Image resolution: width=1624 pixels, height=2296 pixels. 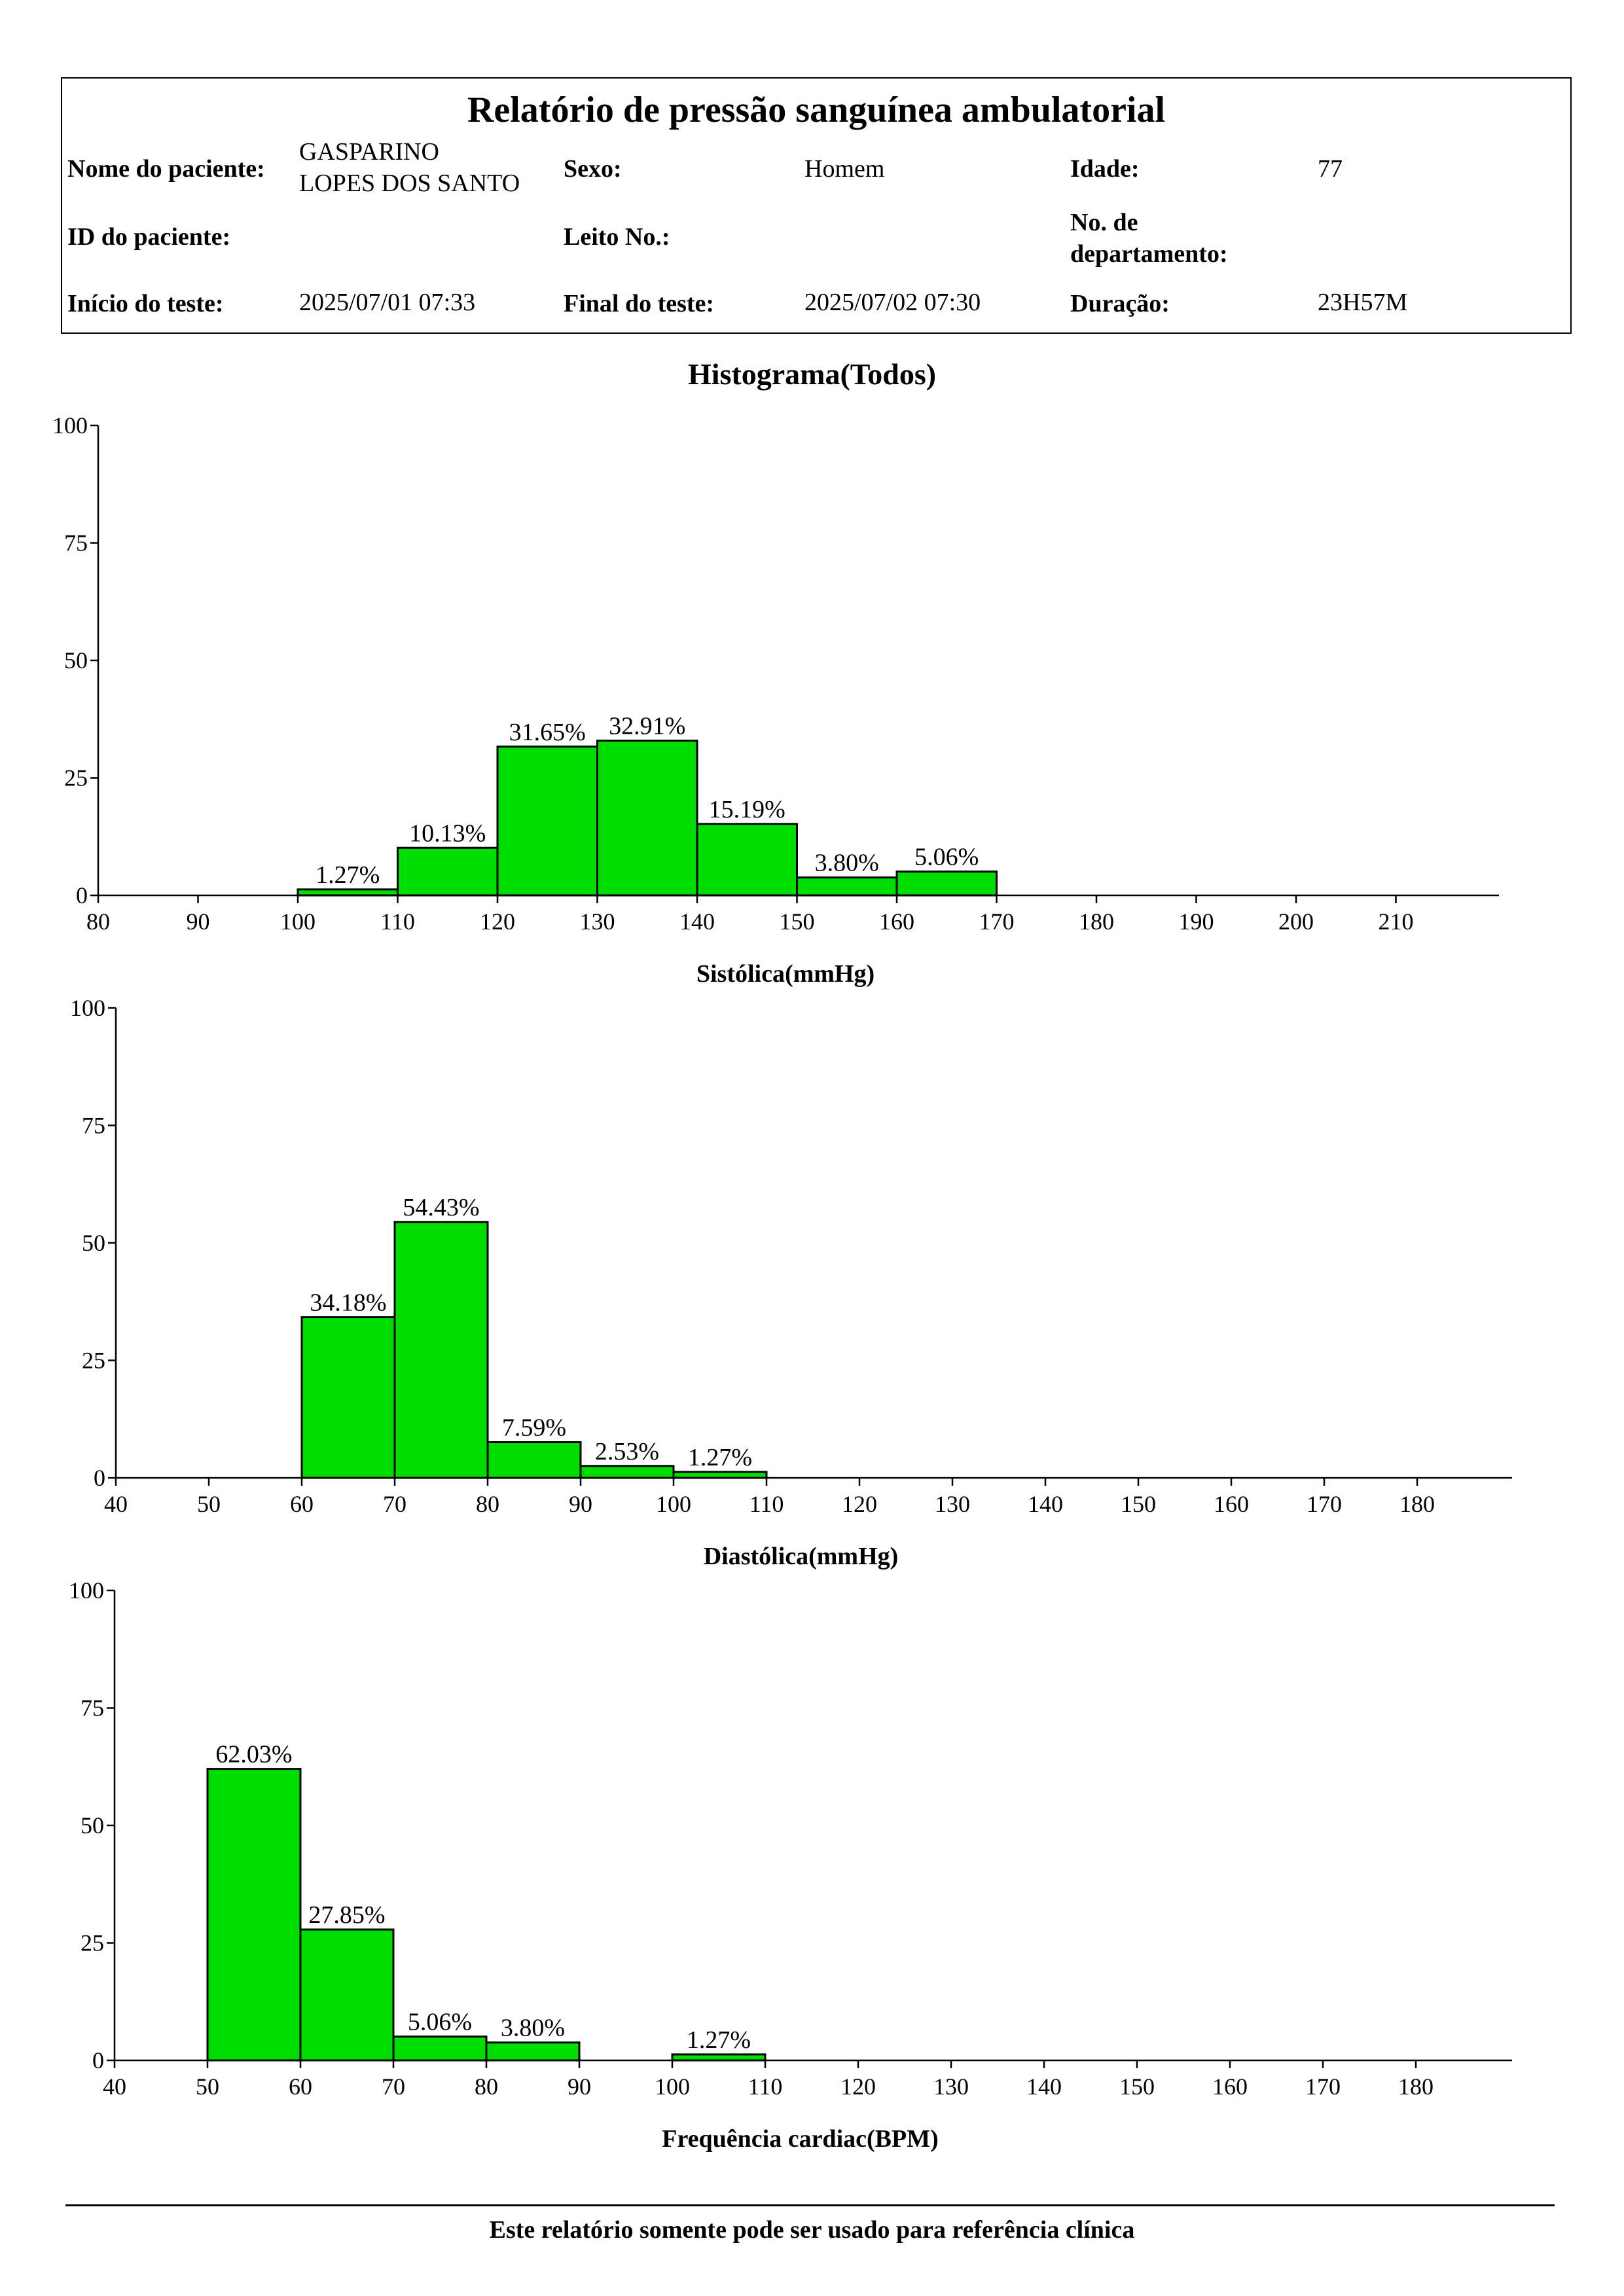 What do you see at coordinates (1149, 238) in the screenshot?
I see `department-label: No. de departamento:` at bounding box center [1149, 238].